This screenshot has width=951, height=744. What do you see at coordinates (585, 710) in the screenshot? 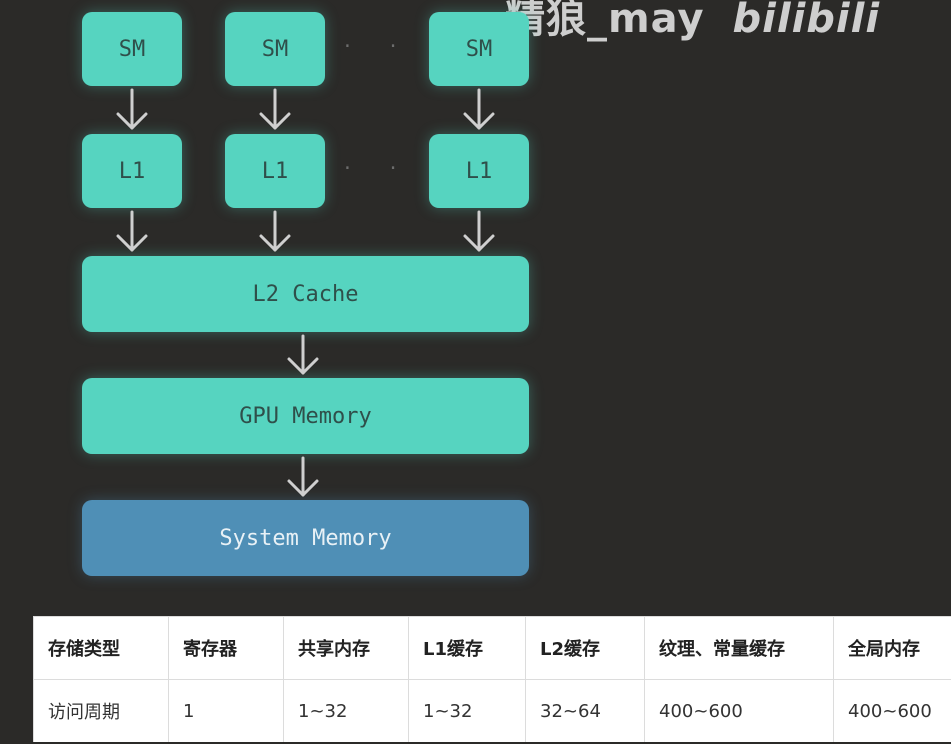
I see `table-cell: 32~64` at bounding box center [585, 710].